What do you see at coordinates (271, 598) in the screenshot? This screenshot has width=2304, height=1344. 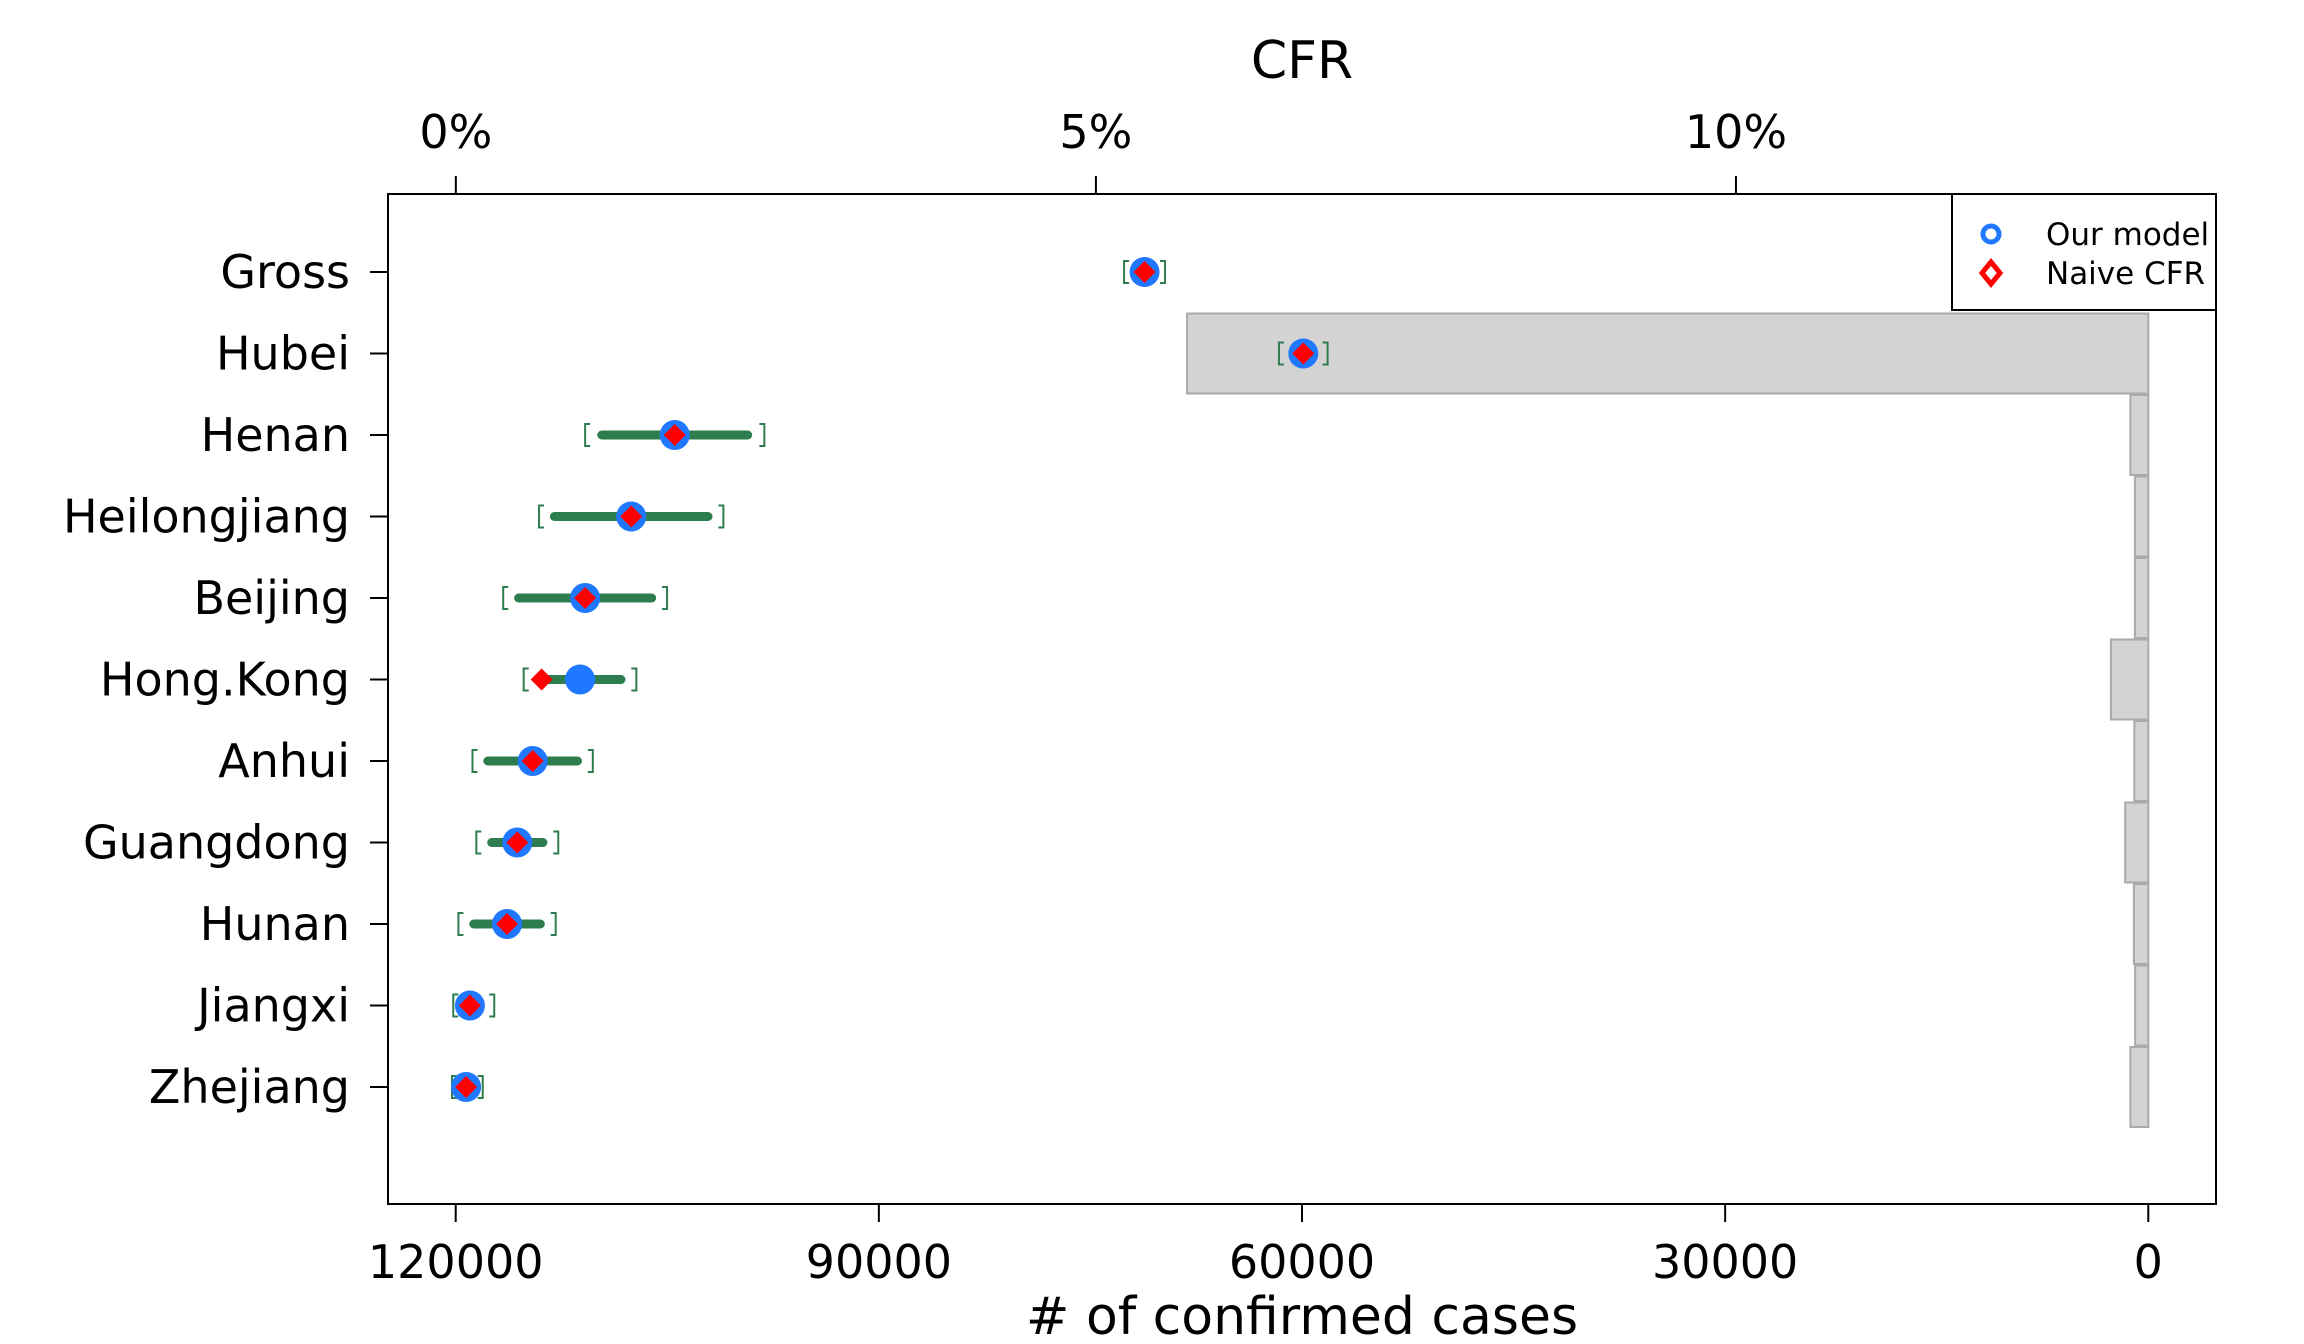 I see `region-label: Beijing` at bounding box center [271, 598].